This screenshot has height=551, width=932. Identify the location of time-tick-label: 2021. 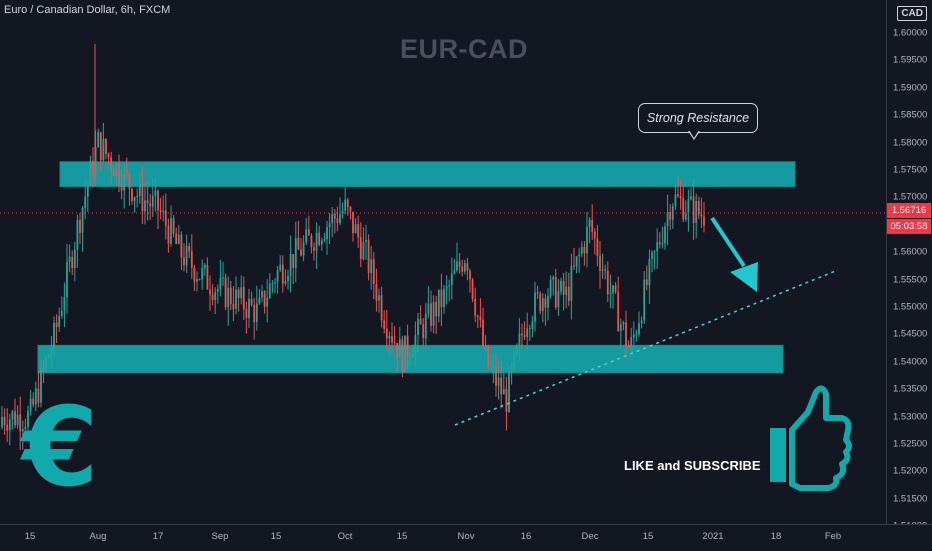
(713, 536).